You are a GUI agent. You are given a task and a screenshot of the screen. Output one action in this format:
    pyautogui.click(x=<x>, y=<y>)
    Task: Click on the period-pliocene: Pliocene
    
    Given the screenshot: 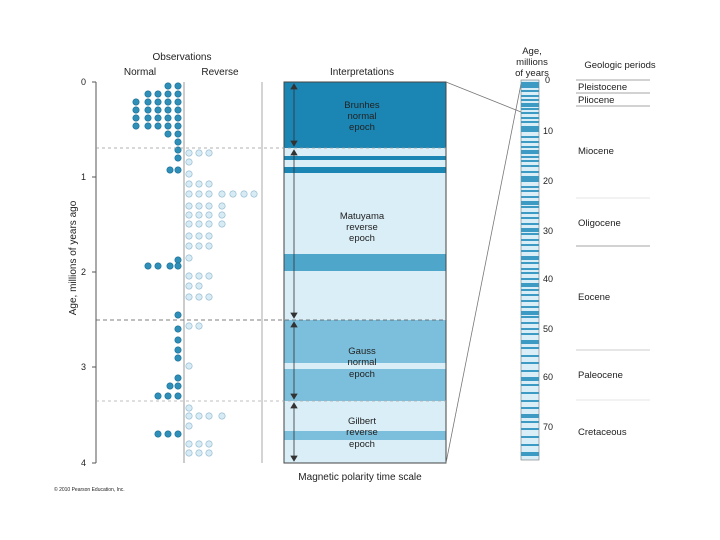 What is the action you would take?
    pyautogui.click(x=596, y=100)
    